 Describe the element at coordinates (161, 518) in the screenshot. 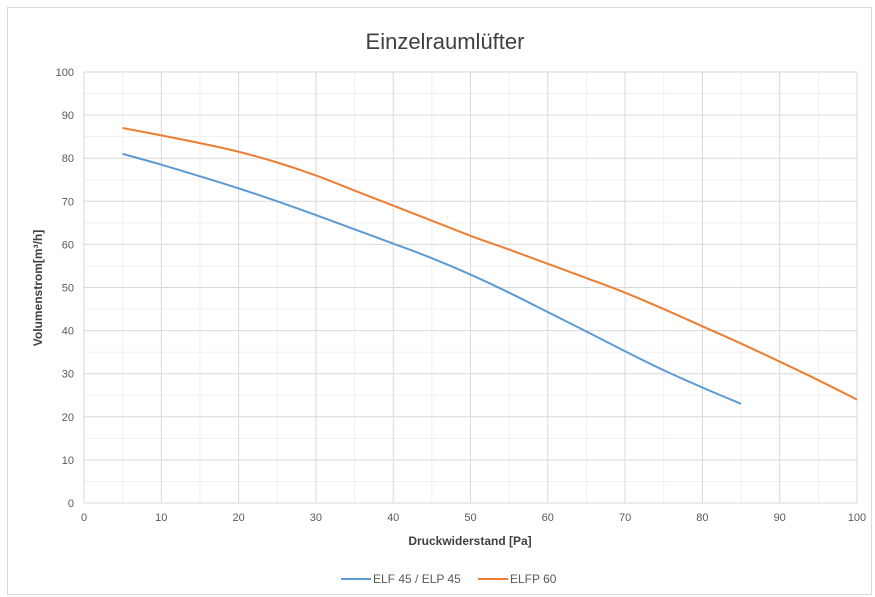

I see `x-tick-label: 10` at that location.